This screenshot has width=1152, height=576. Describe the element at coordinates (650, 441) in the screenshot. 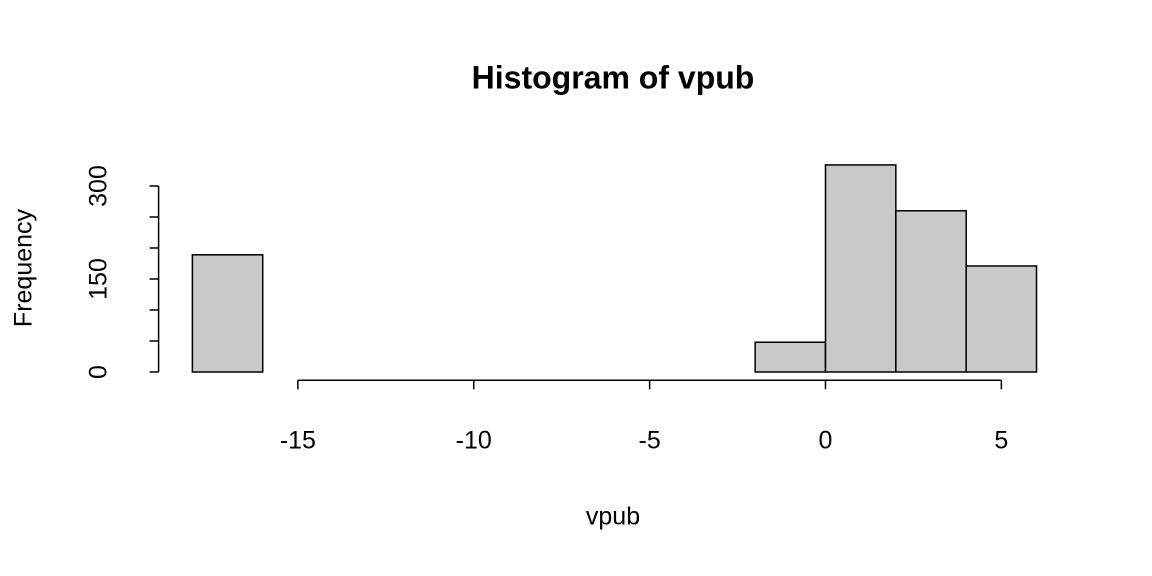

I see `x-tick-label: -5` at that location.